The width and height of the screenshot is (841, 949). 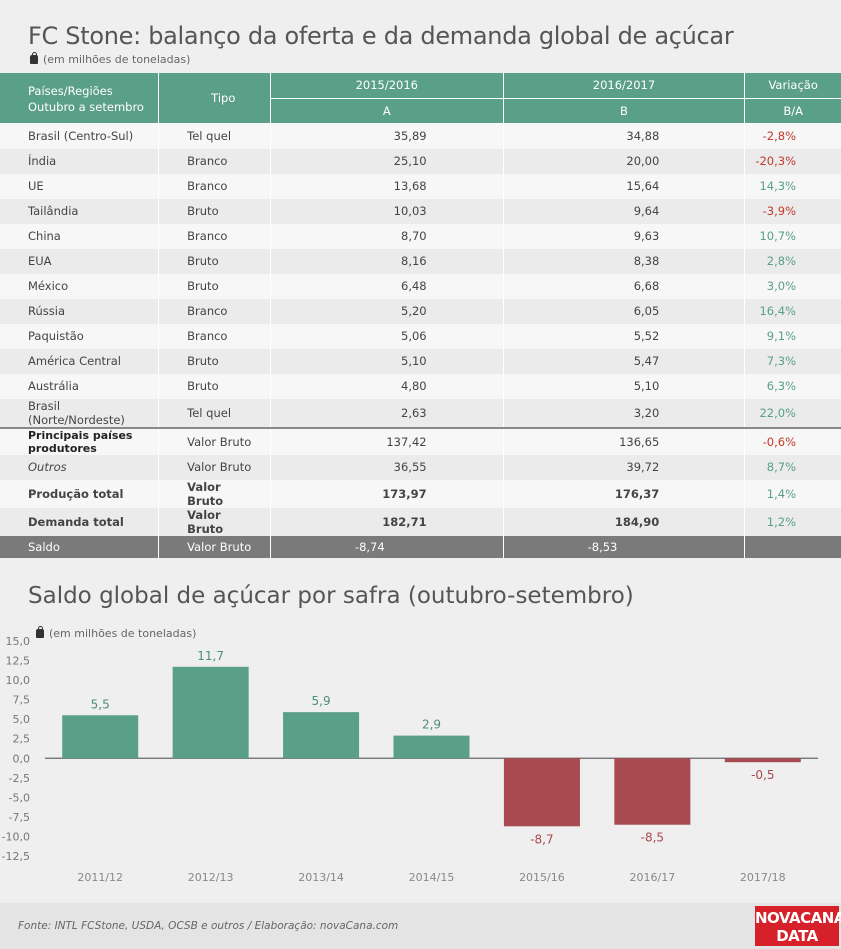 I want to click on table-row: Rússia Branco 5,20 6,05 16,4%, so click(x=420, y=311).